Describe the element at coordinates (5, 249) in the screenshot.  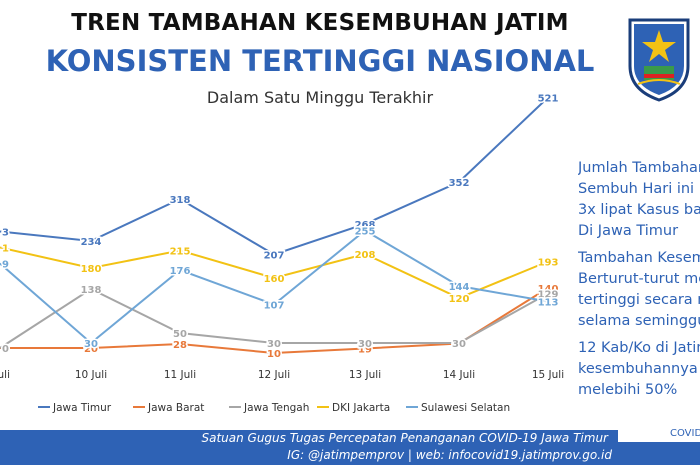
I see `data-label-dki-jakarta-1: 1` at that location.